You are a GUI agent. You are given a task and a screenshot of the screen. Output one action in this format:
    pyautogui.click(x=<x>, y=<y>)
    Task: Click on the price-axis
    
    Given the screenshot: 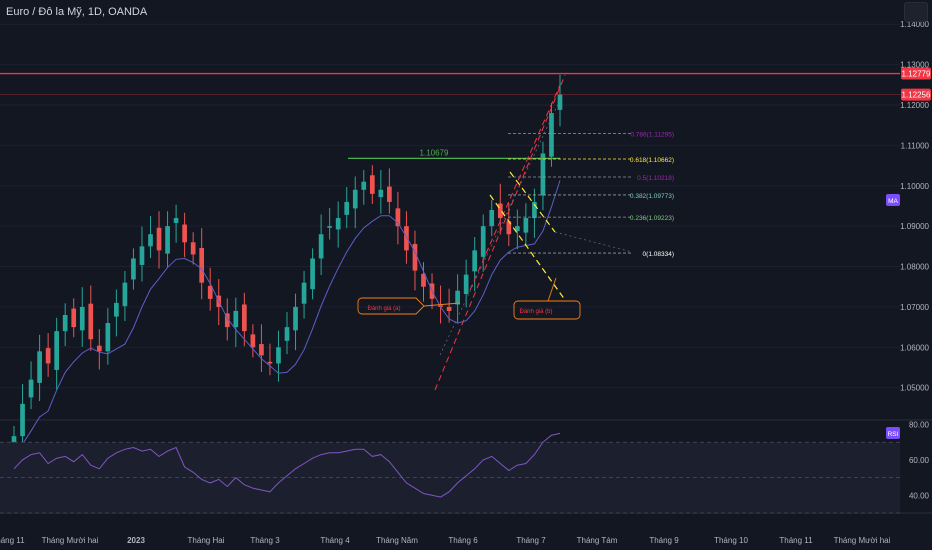 What is the action you would take?
    pyautogui.click(x=916, y=275)
    